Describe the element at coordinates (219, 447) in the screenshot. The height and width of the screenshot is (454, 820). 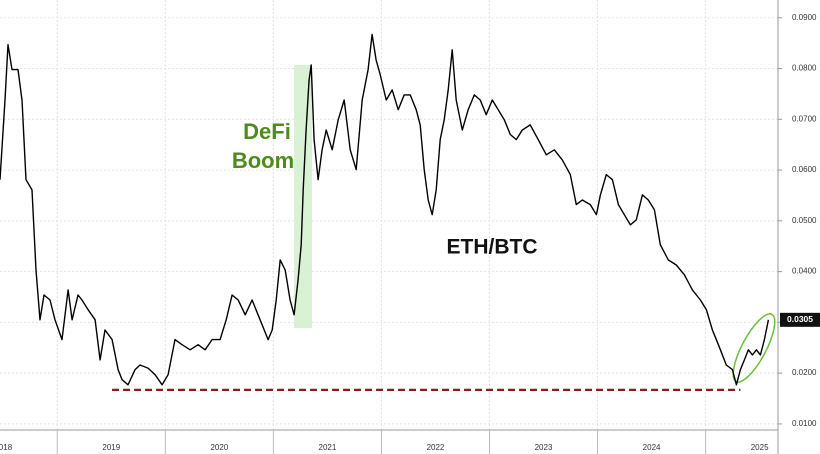
I see `x-tick-label: 2020` at that location.